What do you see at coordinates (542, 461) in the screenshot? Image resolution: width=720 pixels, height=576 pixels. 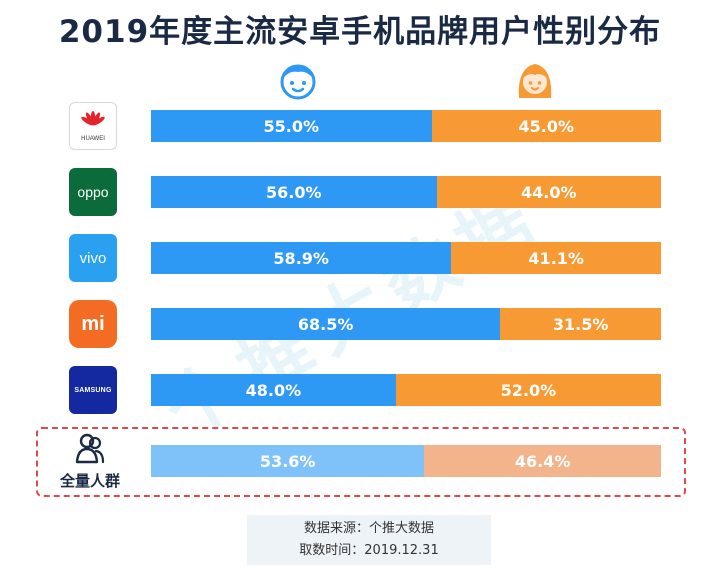 I see `bar-female-total: 46.4%` at bounding box center [542, 461].